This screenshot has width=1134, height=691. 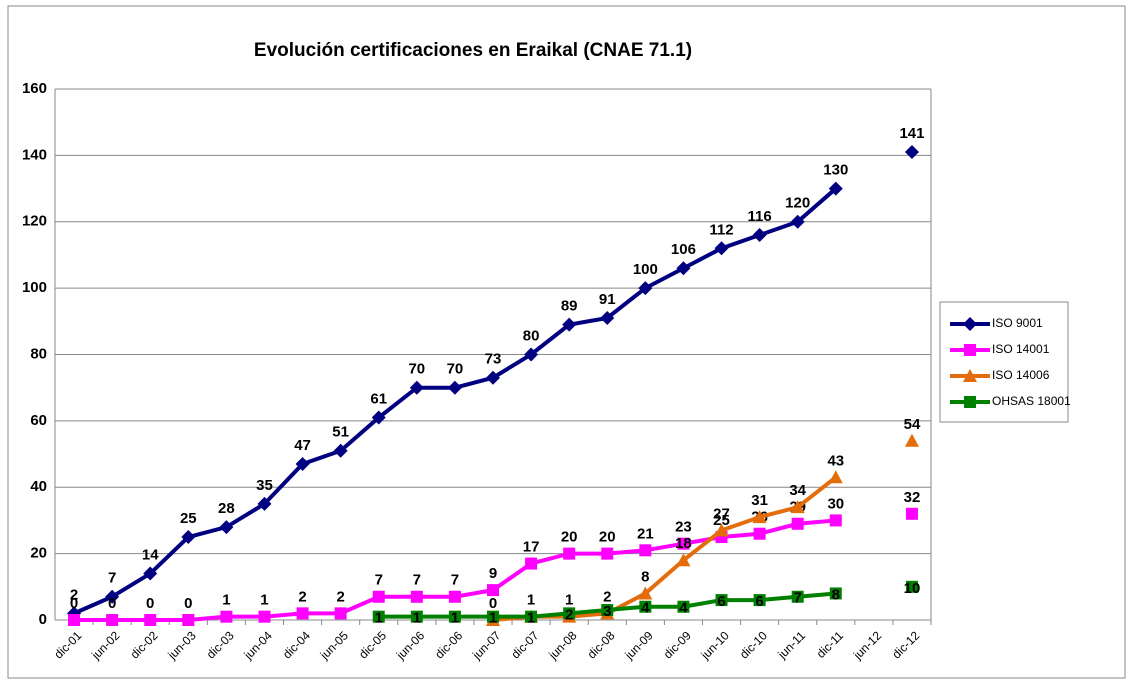 I want to click on y-tick-label: 140, so click(x=34, y=154).